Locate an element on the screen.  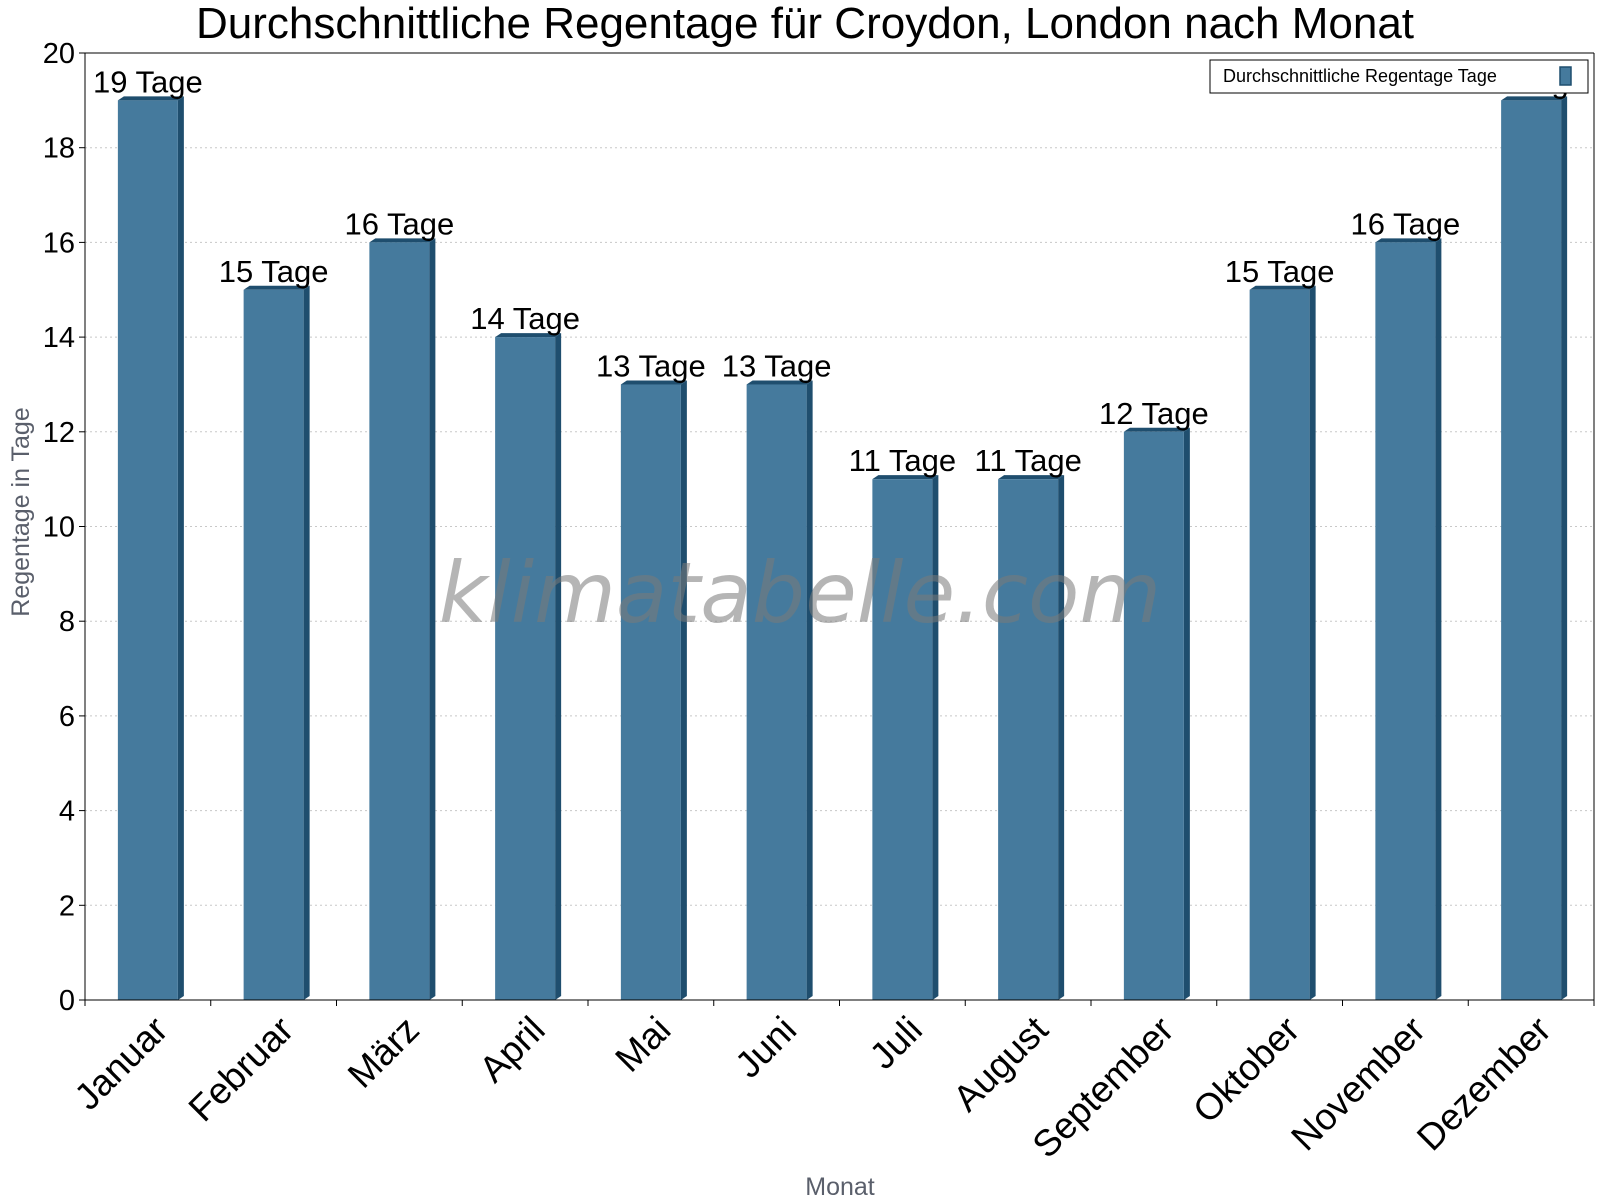
data-label: 12 Tage is located at coordinates (1154, 413).